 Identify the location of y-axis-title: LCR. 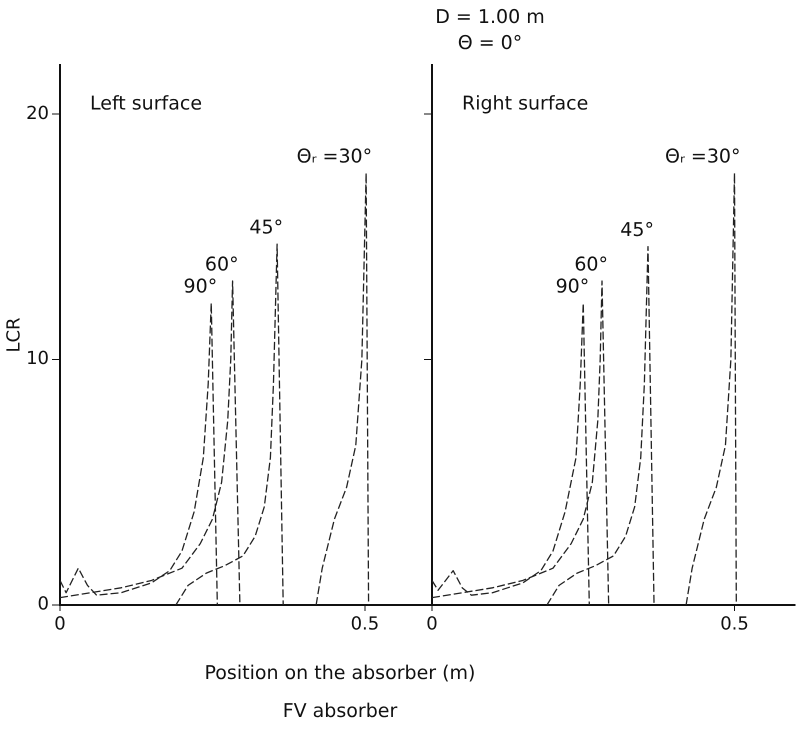
(13, 335).